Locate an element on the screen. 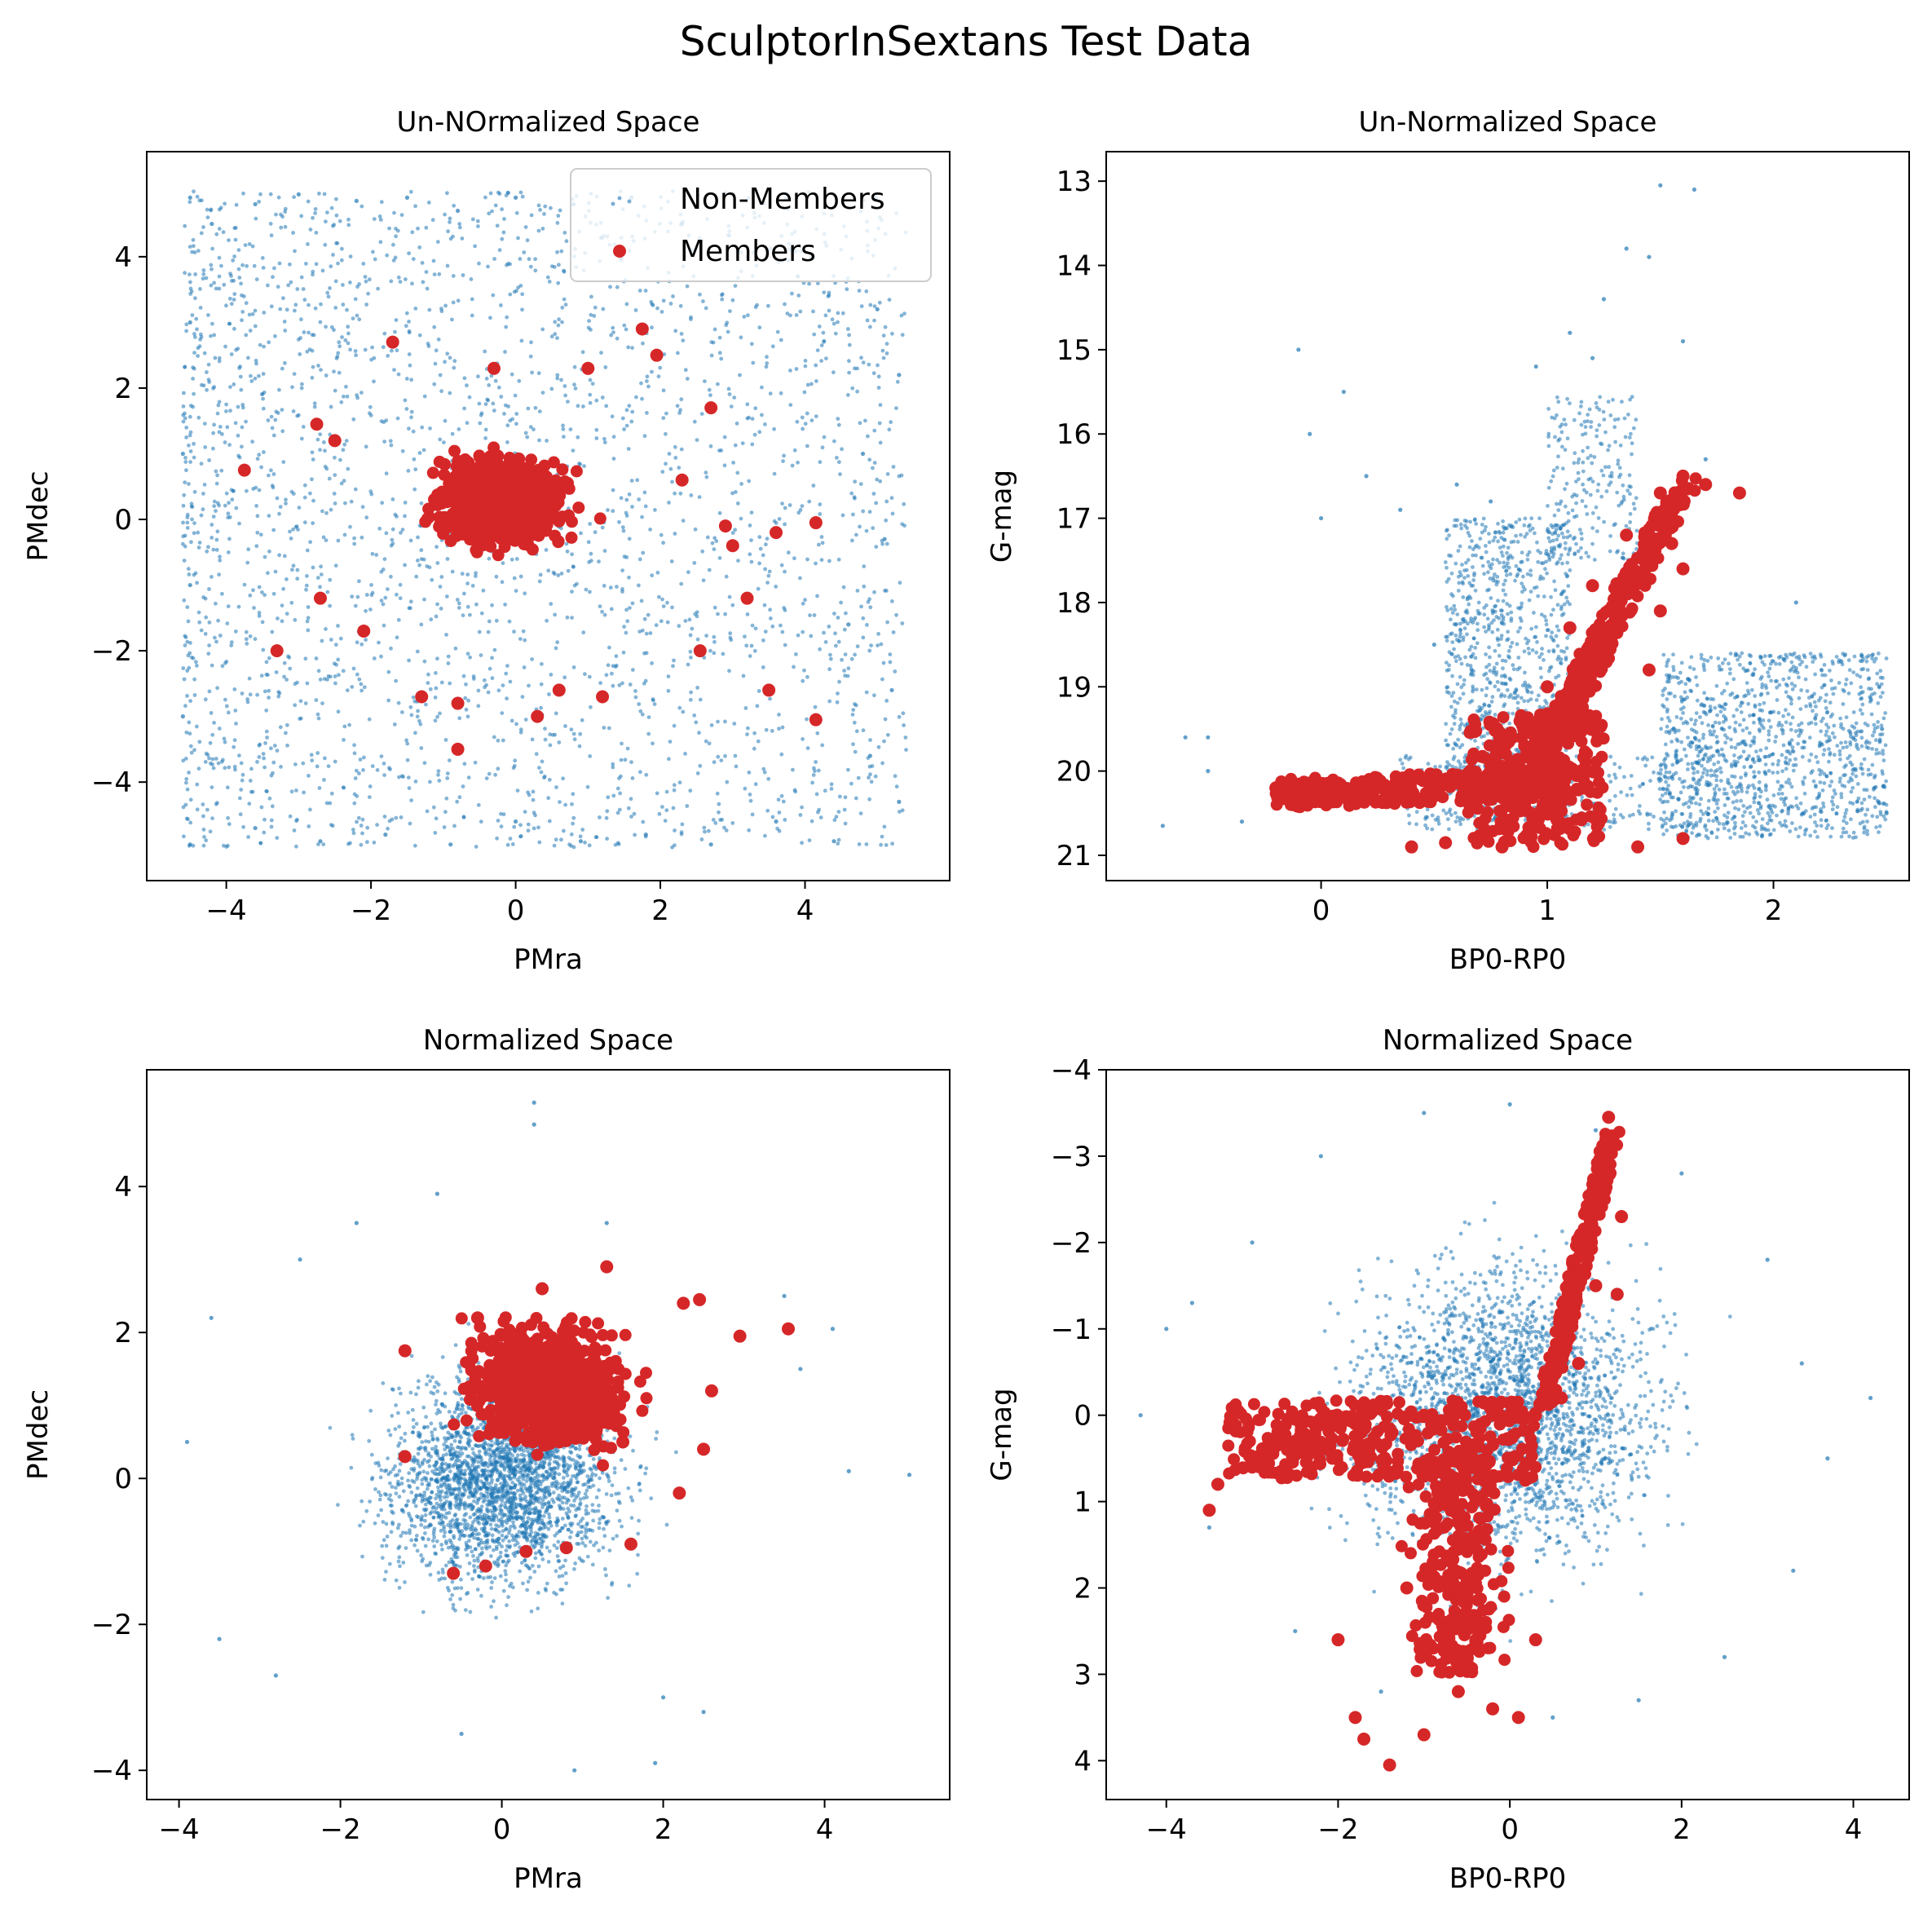 The image size is (1932, 1930). y-tick-label: 15 is located at coordinates (1074, 350).